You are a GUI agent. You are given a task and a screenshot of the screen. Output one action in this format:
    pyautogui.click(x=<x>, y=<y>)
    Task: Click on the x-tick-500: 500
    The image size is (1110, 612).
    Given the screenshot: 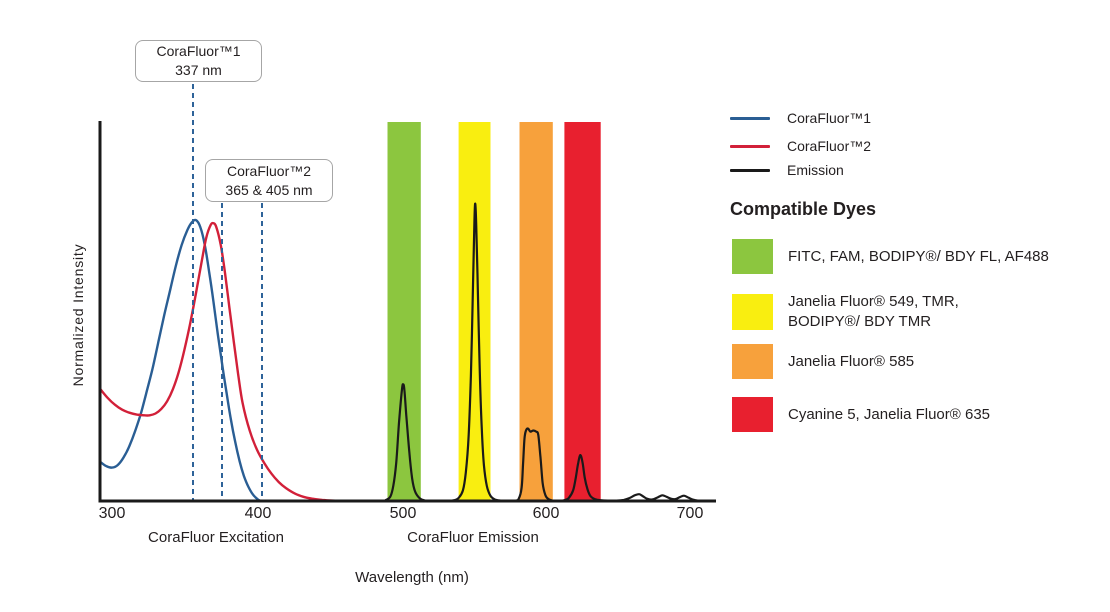 What is the action you would take?
    pyautogui.click(x=403, y=513)
    